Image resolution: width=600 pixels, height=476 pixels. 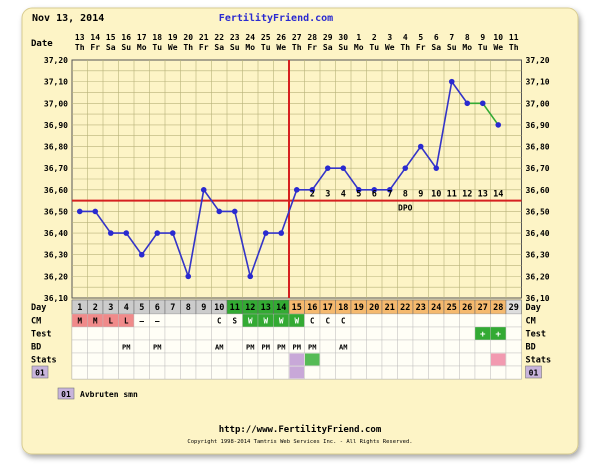 I want to click on cycle-day-label: 20, so click(x=374, y=308).